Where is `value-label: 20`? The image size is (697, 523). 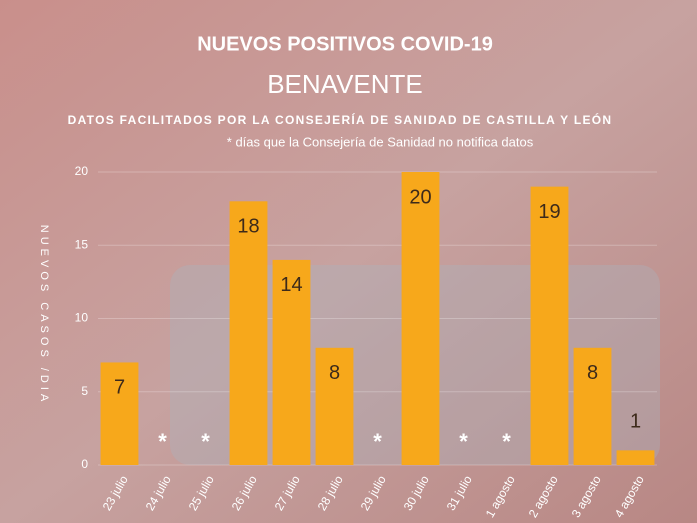
value-label: 20 is located at coordinates (420, 197).